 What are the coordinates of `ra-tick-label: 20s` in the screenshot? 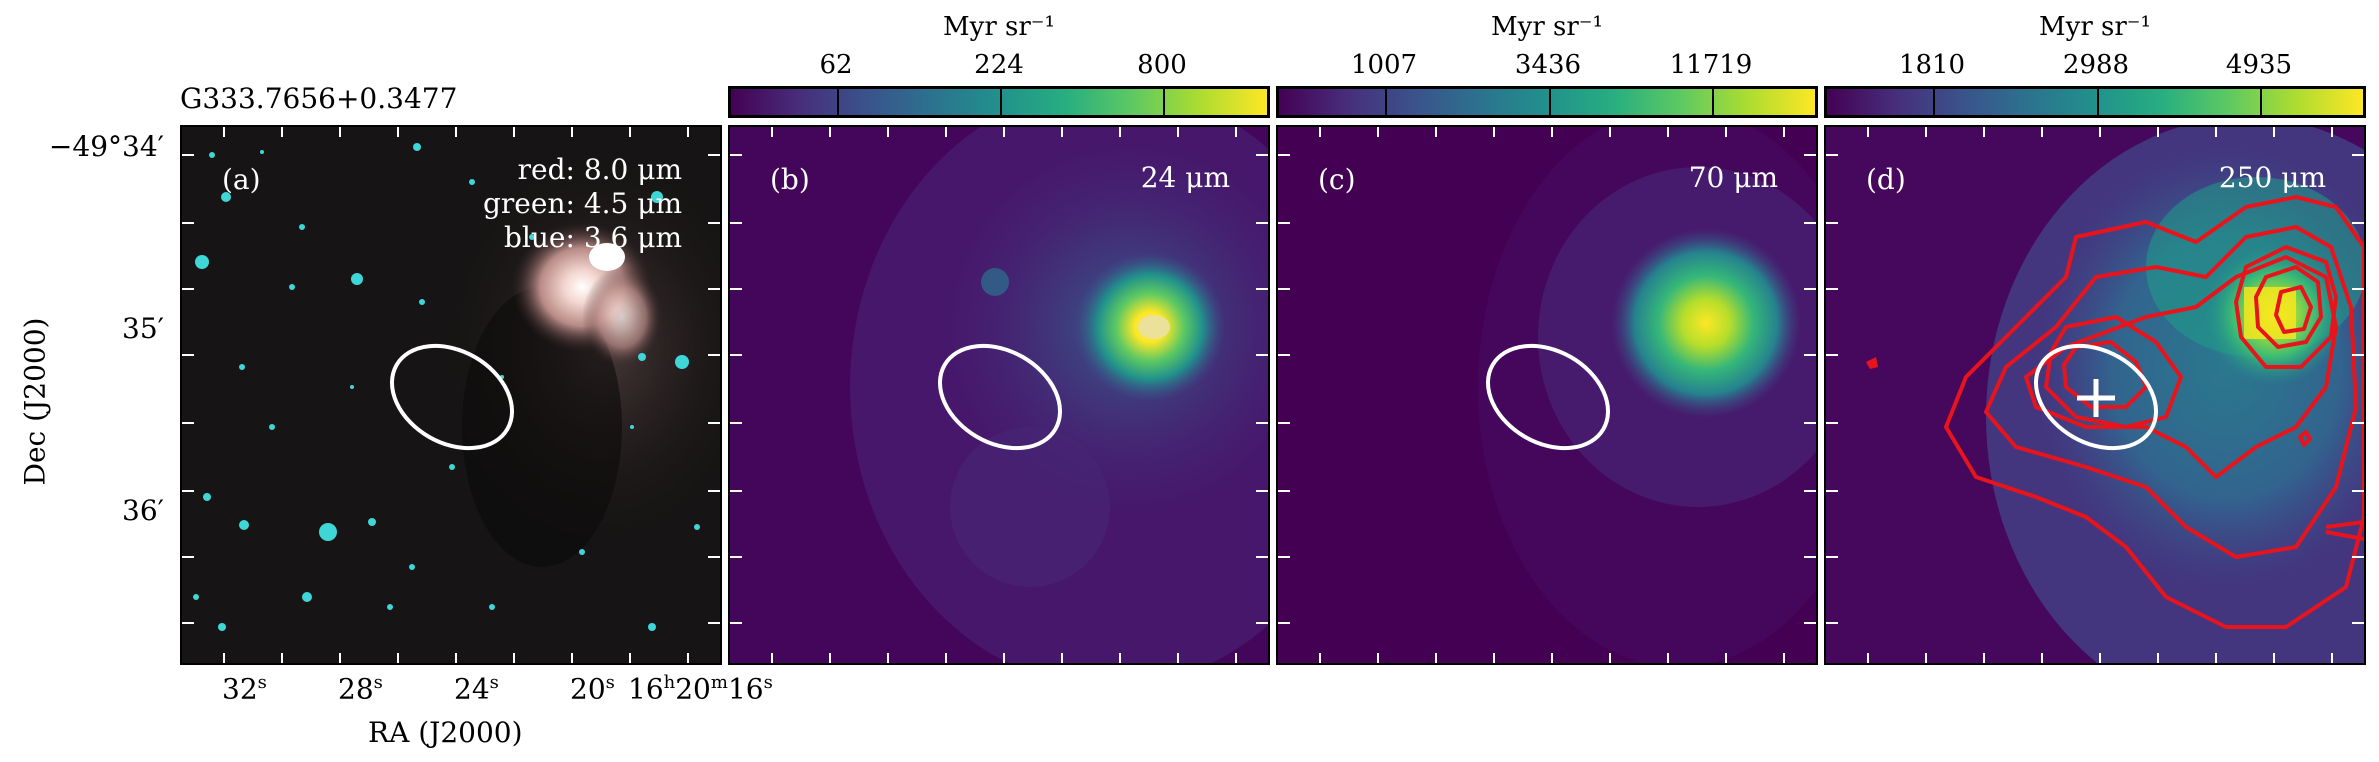 It's located at (592, 689).